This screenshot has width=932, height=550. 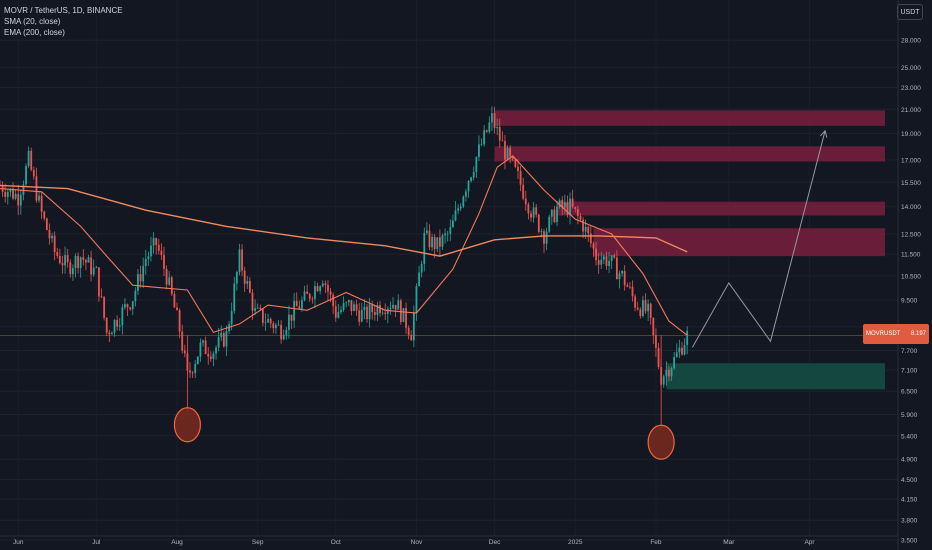 What do you see at coordinates (758, 239) in the screenshot?
I see `projection-path` at bounding box center [758, 239].